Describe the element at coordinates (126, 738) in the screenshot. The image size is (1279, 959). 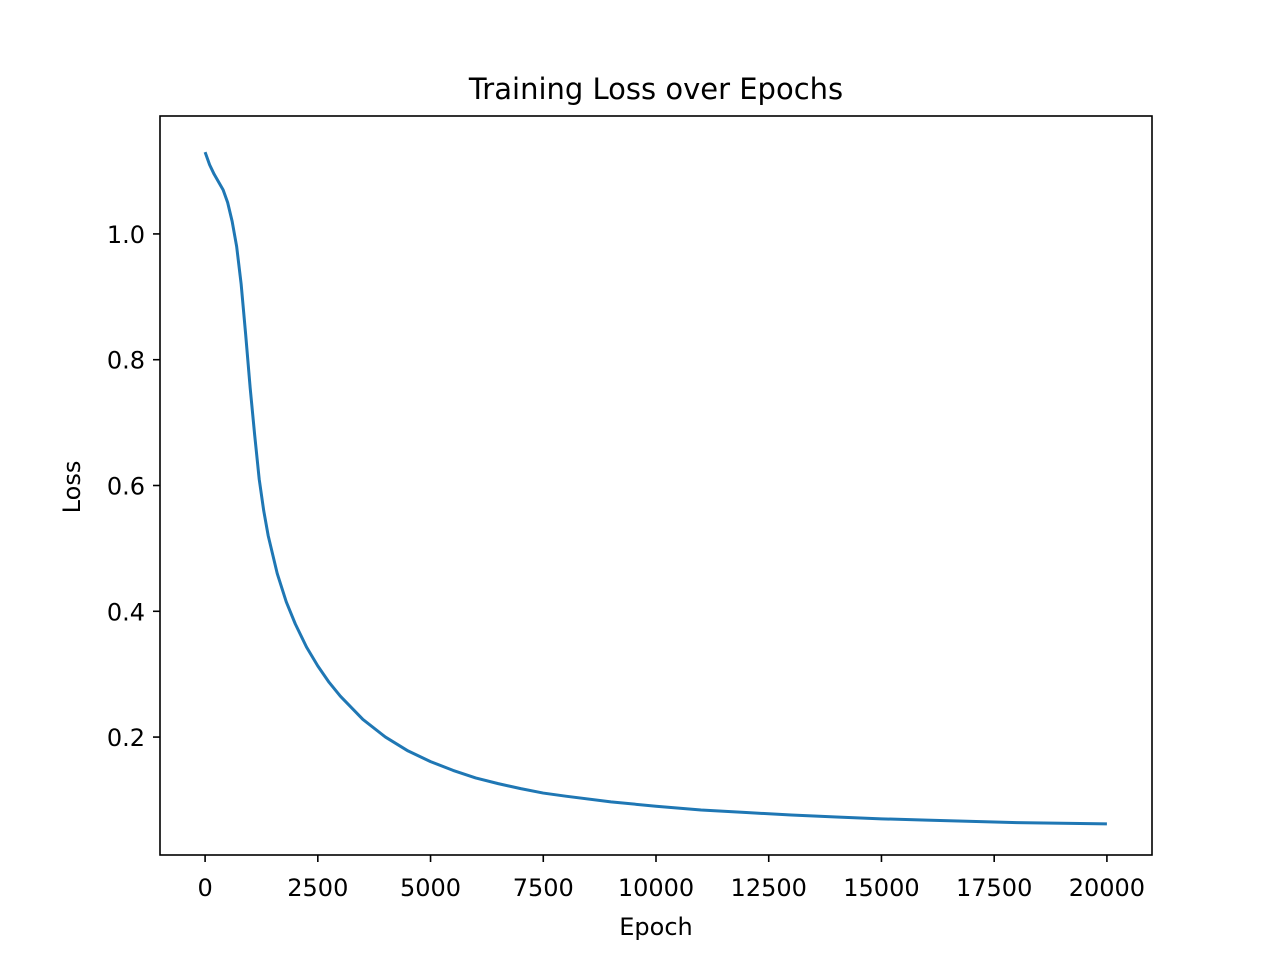
I see `y-tick-label: 0.2` at that location.